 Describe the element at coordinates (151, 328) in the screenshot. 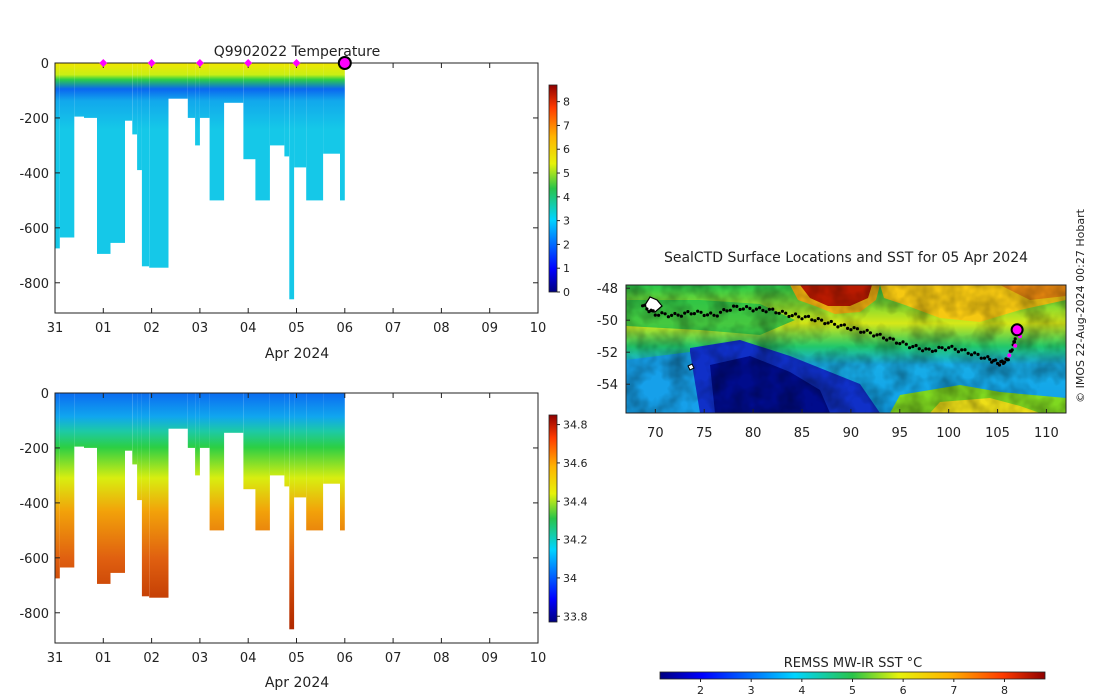

I see `temperature-x-tick-label: 02` at that location.